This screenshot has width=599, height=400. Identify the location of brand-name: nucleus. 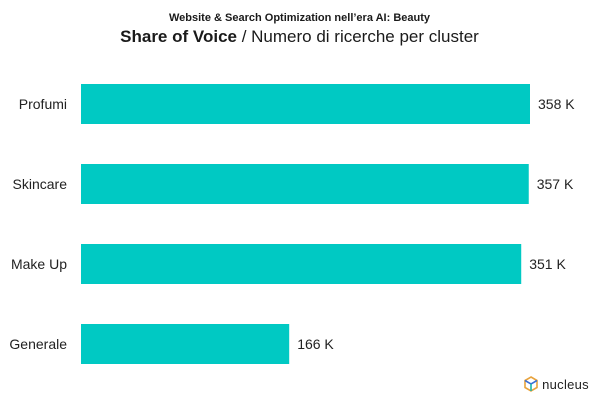
(565, 384).